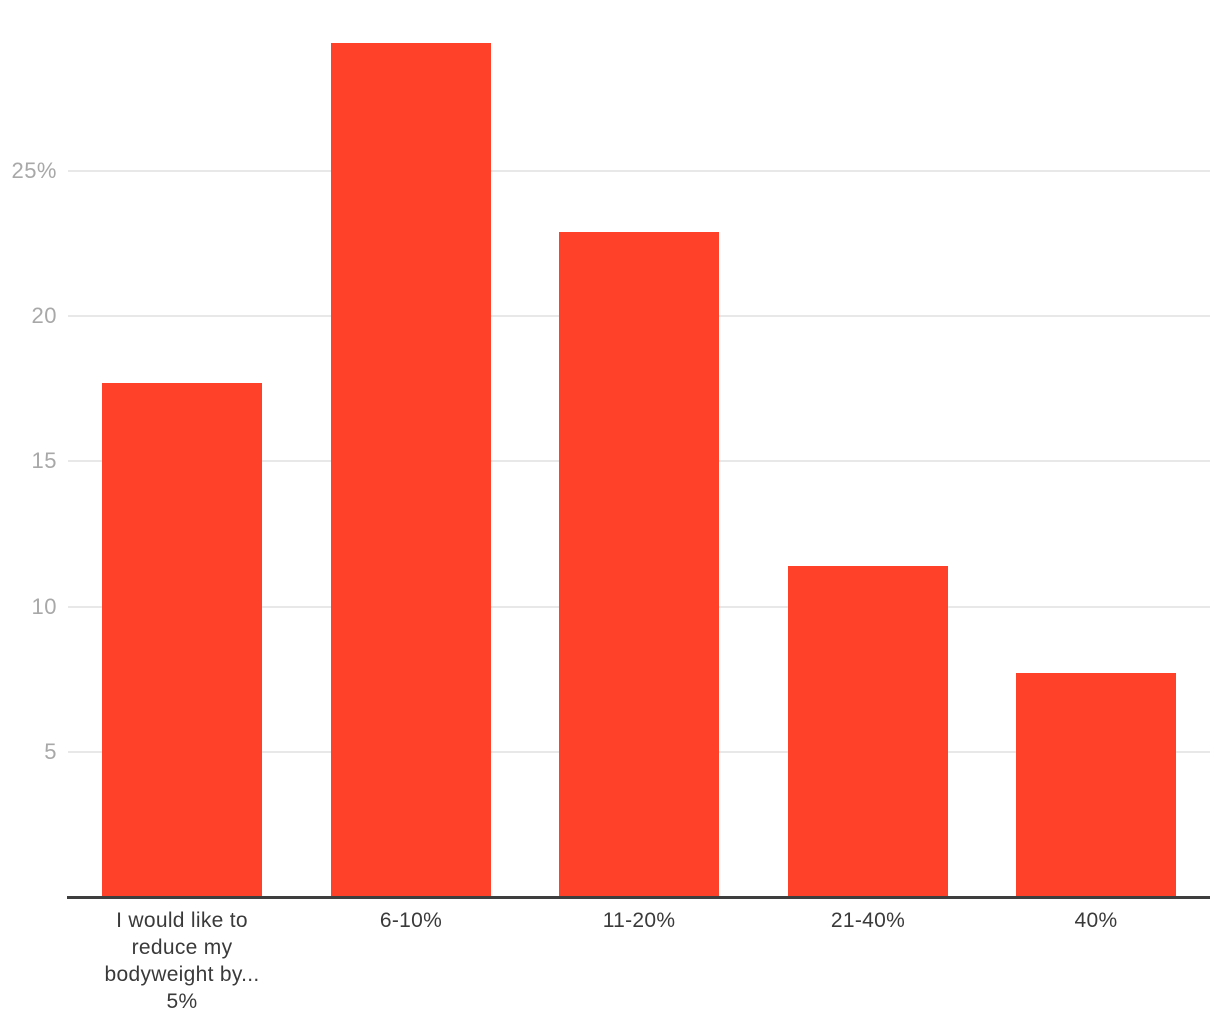 This screenshot has width=1220, height=1020. I want to click on x-axis-category-label-3: 21-40%, so click(868, 920).